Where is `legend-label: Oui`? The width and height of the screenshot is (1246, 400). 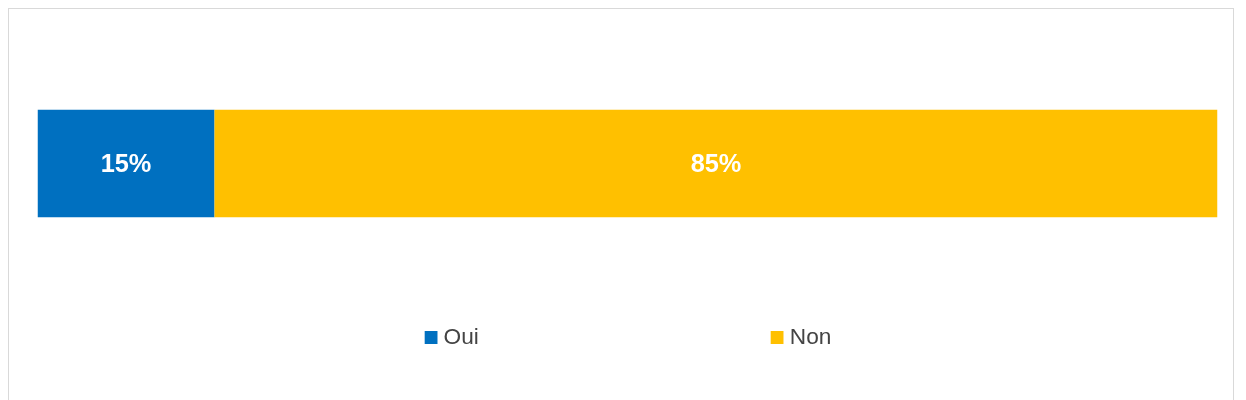
legend-label: Oui is located at coordinates (461, 336).